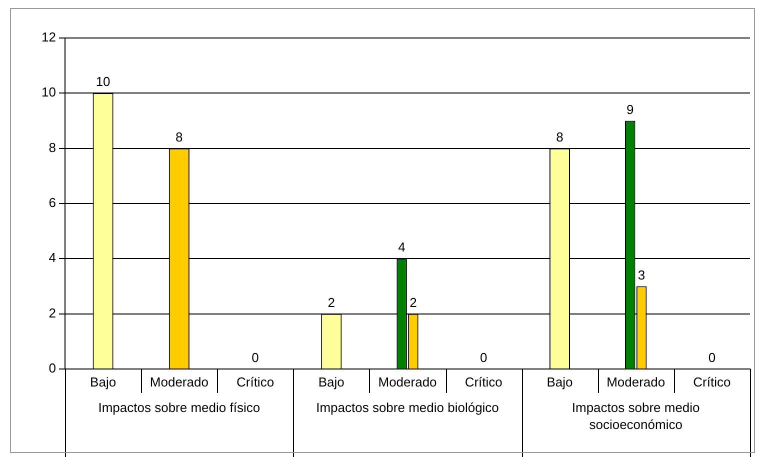 Image resolution: width=765 pixels, height=457 pixels. Describe the element at coordinates (179, 408) in the screenshot. I see `text: Impactos sobre medio físico` at that location.